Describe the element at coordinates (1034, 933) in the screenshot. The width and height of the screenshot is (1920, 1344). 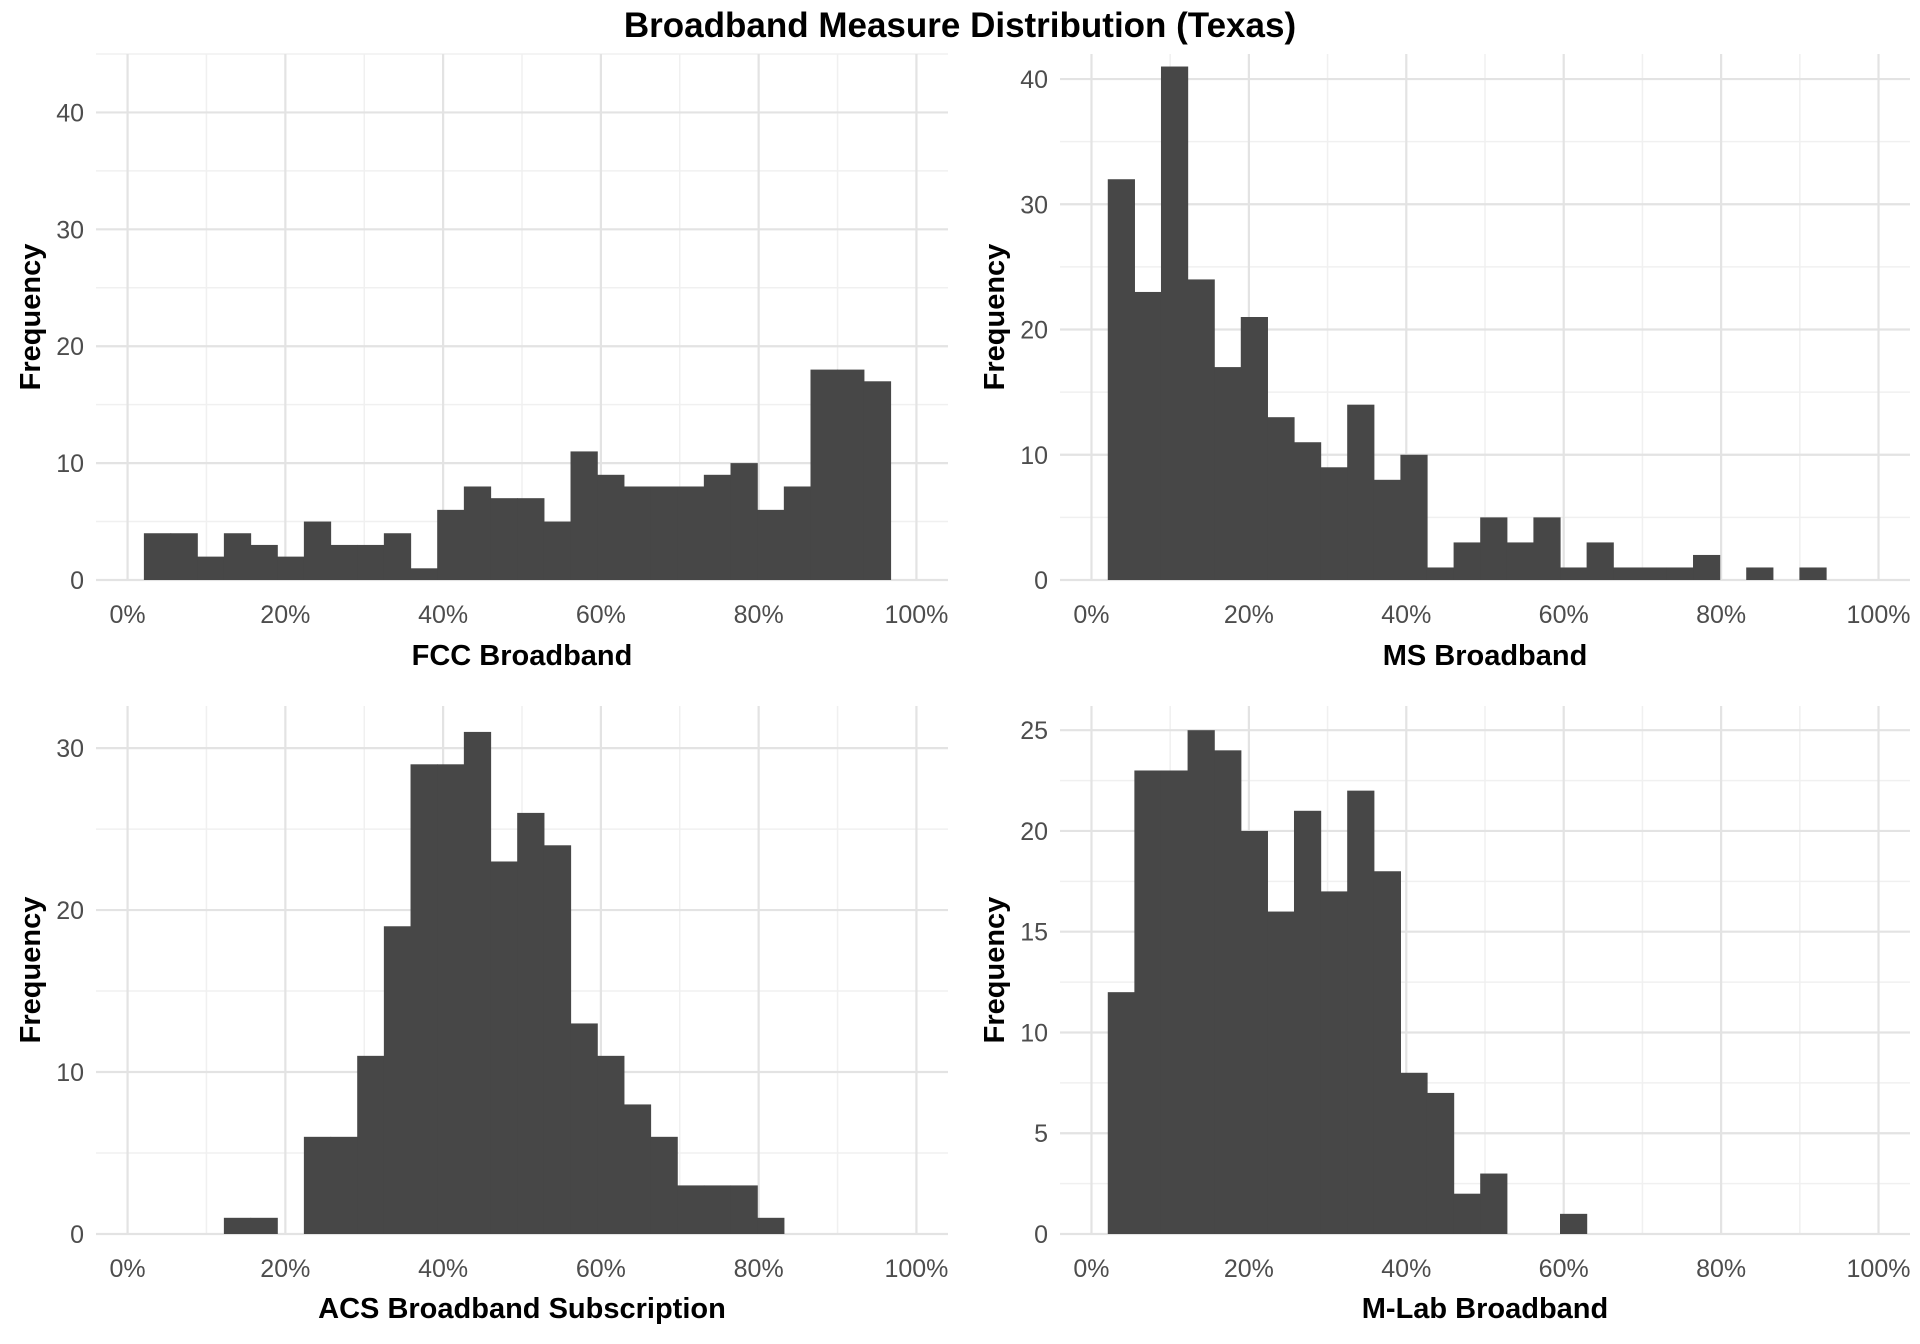
I see `y-tick-label: 15` at that location.